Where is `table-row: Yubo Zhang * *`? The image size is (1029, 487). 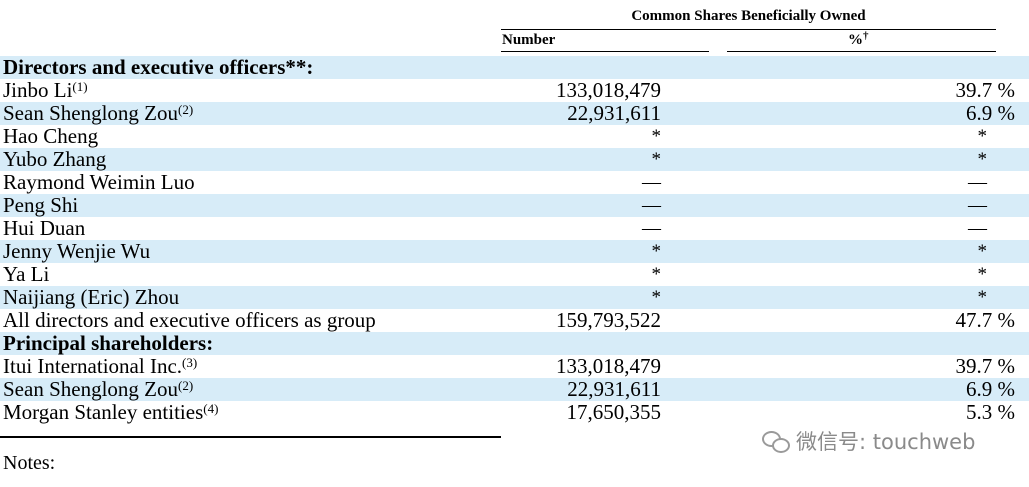 table-row: Yubo Zhang * * is located at coordinates (514, 159).